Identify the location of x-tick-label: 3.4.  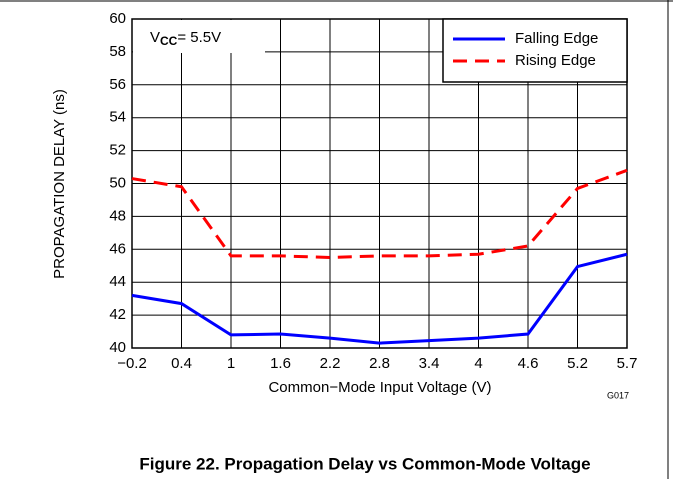
(429, 363).